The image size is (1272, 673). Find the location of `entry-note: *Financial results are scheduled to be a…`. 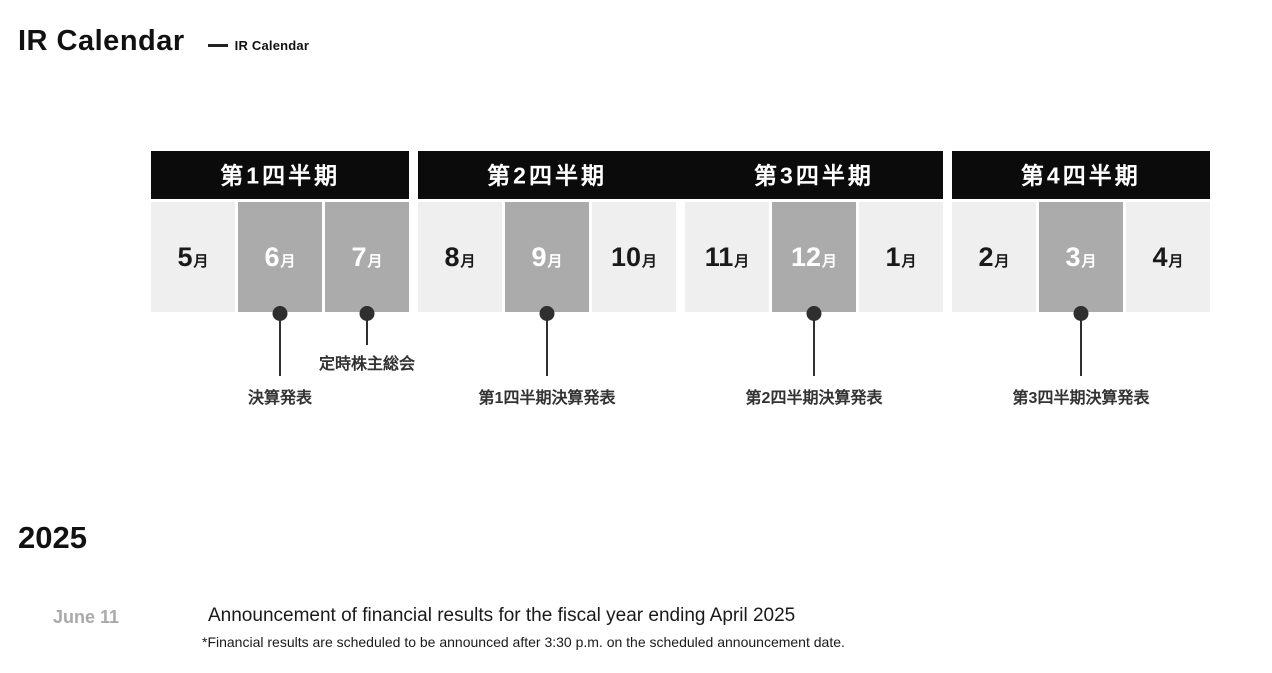

entry-note: *Financial results are scheduled to be a… is located at coordinates (523, 642).